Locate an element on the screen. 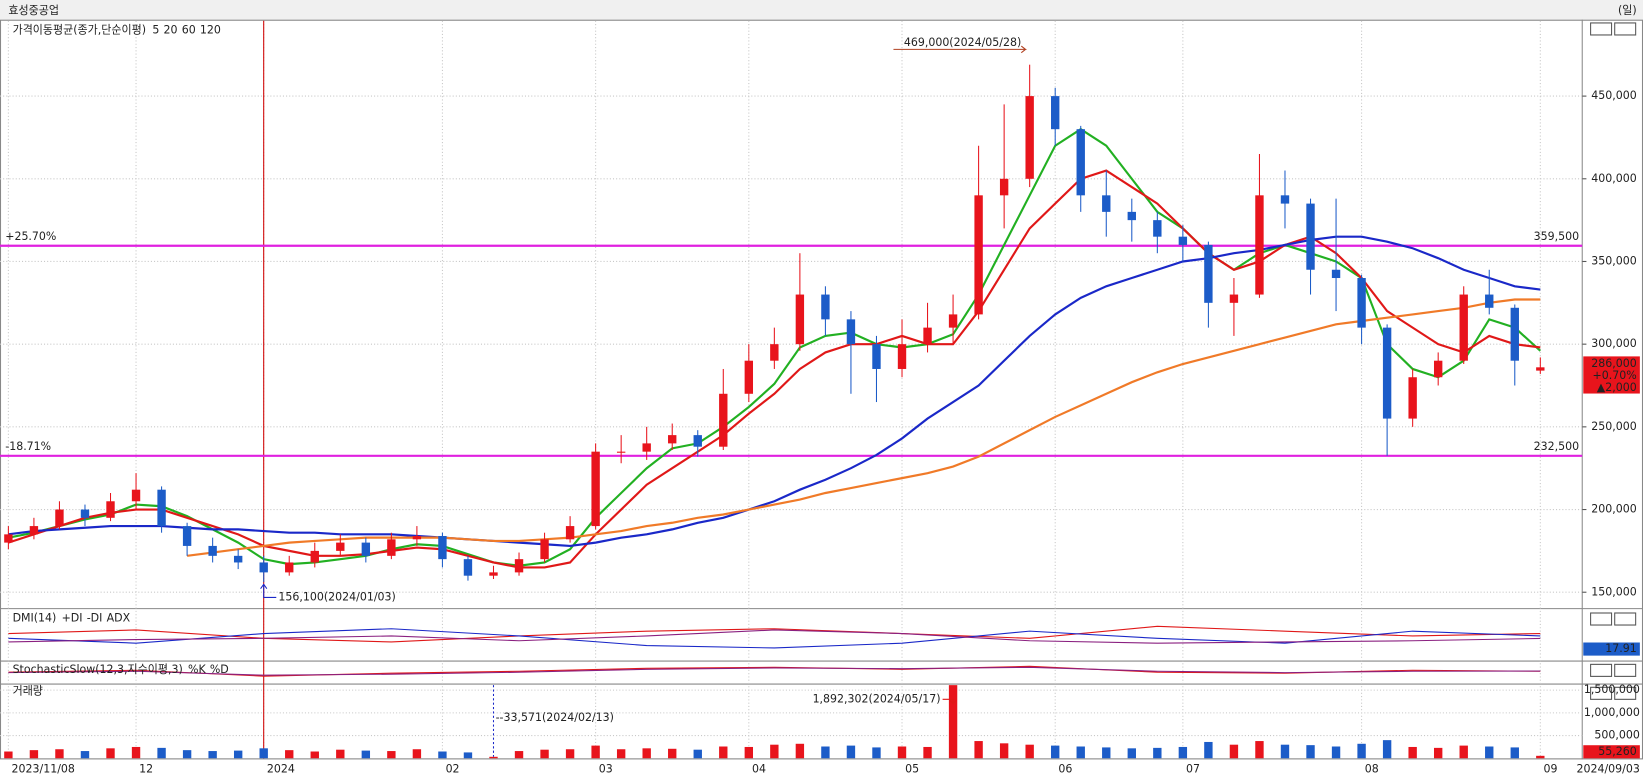 Image resolution: width=1643 pixels, height=778 pixels. volume-min-annotation: --33,571(2024/02/13) is located at coordinates (555, 717).